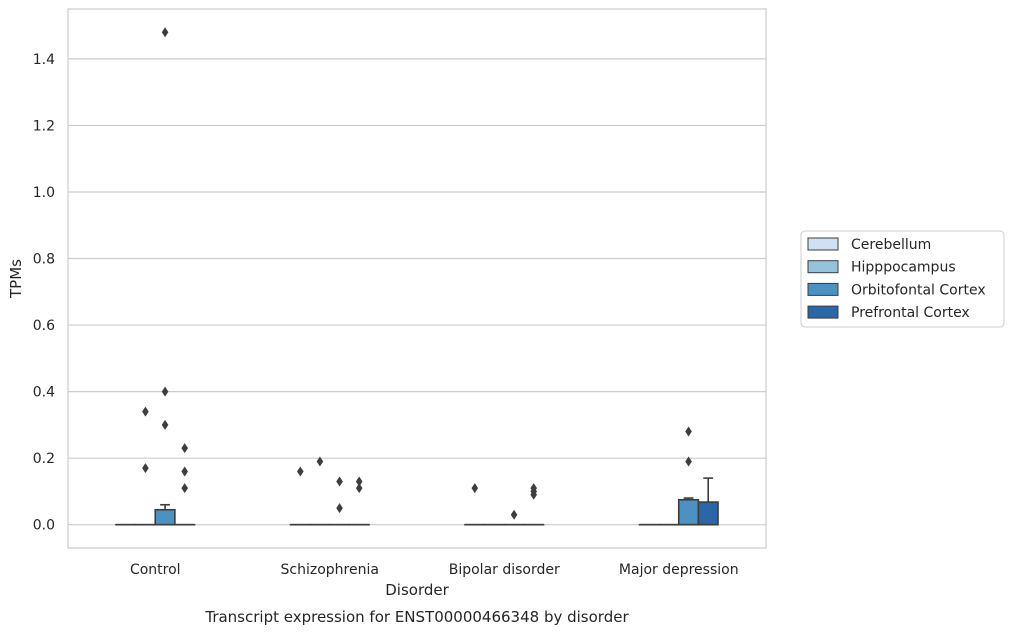 This screenshot has width=1014, height=638. What do you see at coordinates (44, 326) in the screenshot?
I see `y-tick-label: 0.6` at bounding box center [44, 326].